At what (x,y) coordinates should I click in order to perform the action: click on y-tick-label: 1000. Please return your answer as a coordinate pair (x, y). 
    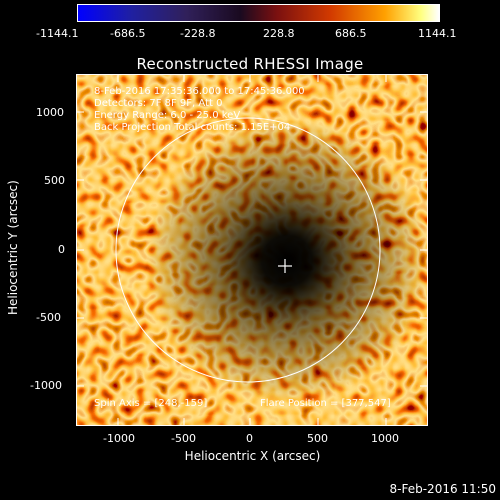
    Looking at the image, I should click on (50, 112).